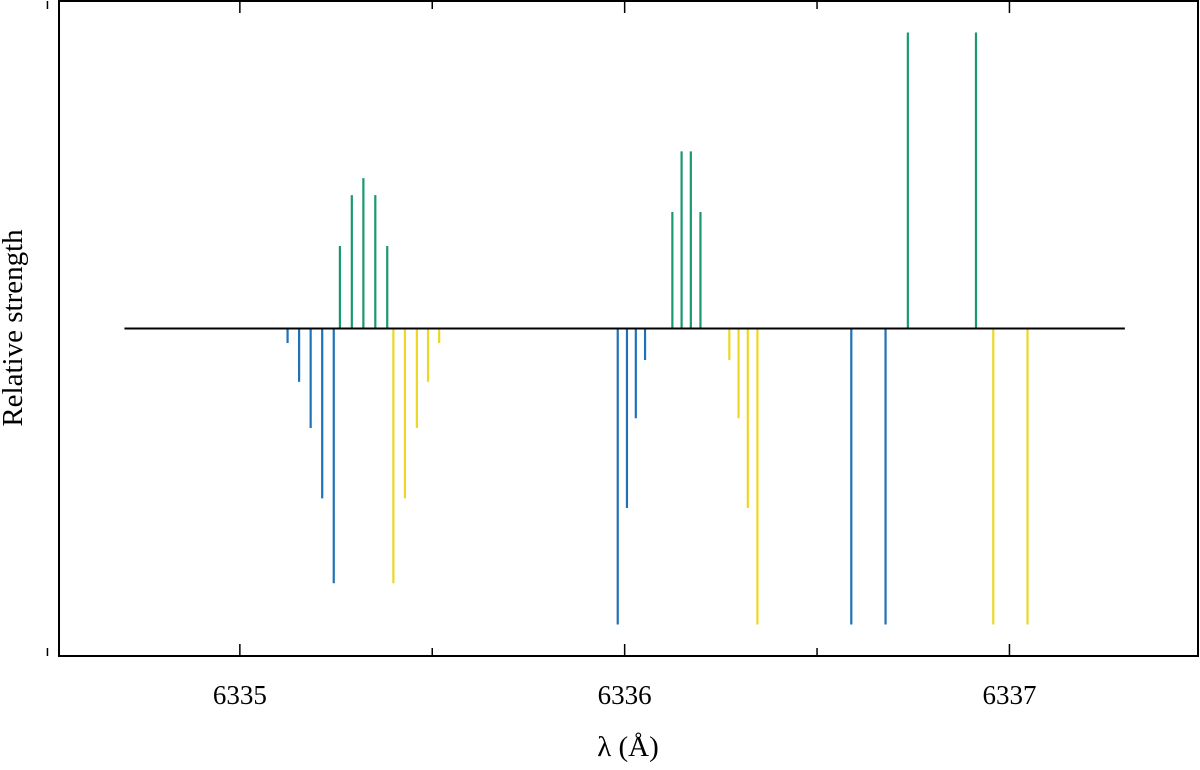  Describe the element at coordinates (240, 695) in the screenshot. I see `x-tick-label: 6335` at that location.